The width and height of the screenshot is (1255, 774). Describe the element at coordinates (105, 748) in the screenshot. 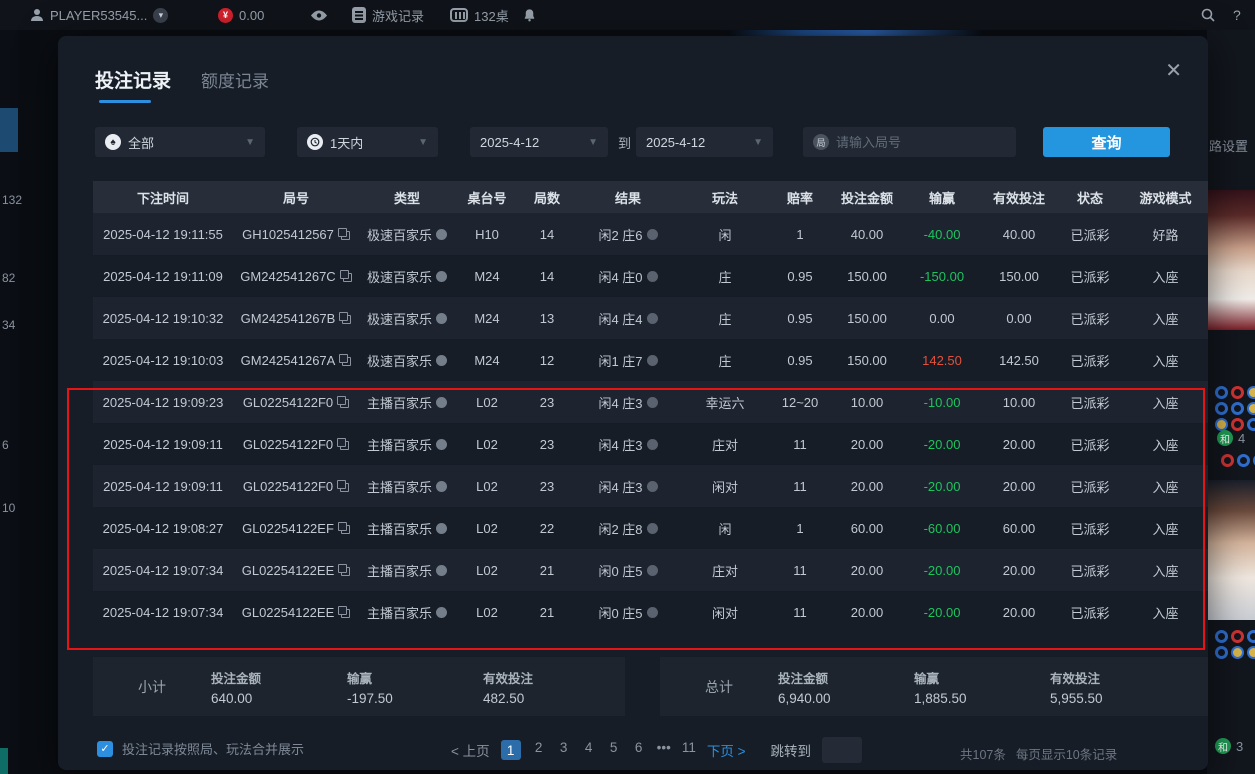

I see `checkbox-checked-icon: ✓` at that location.